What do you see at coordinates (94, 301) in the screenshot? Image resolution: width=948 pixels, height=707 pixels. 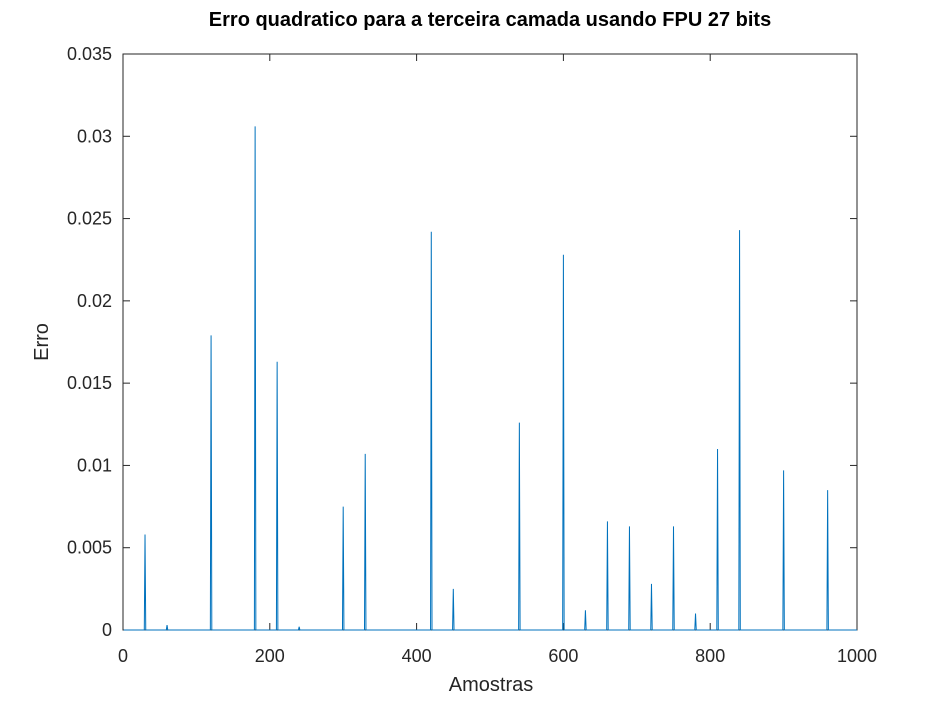 I see `y-tick-label: 0.02` at bounding box center [94, 301].